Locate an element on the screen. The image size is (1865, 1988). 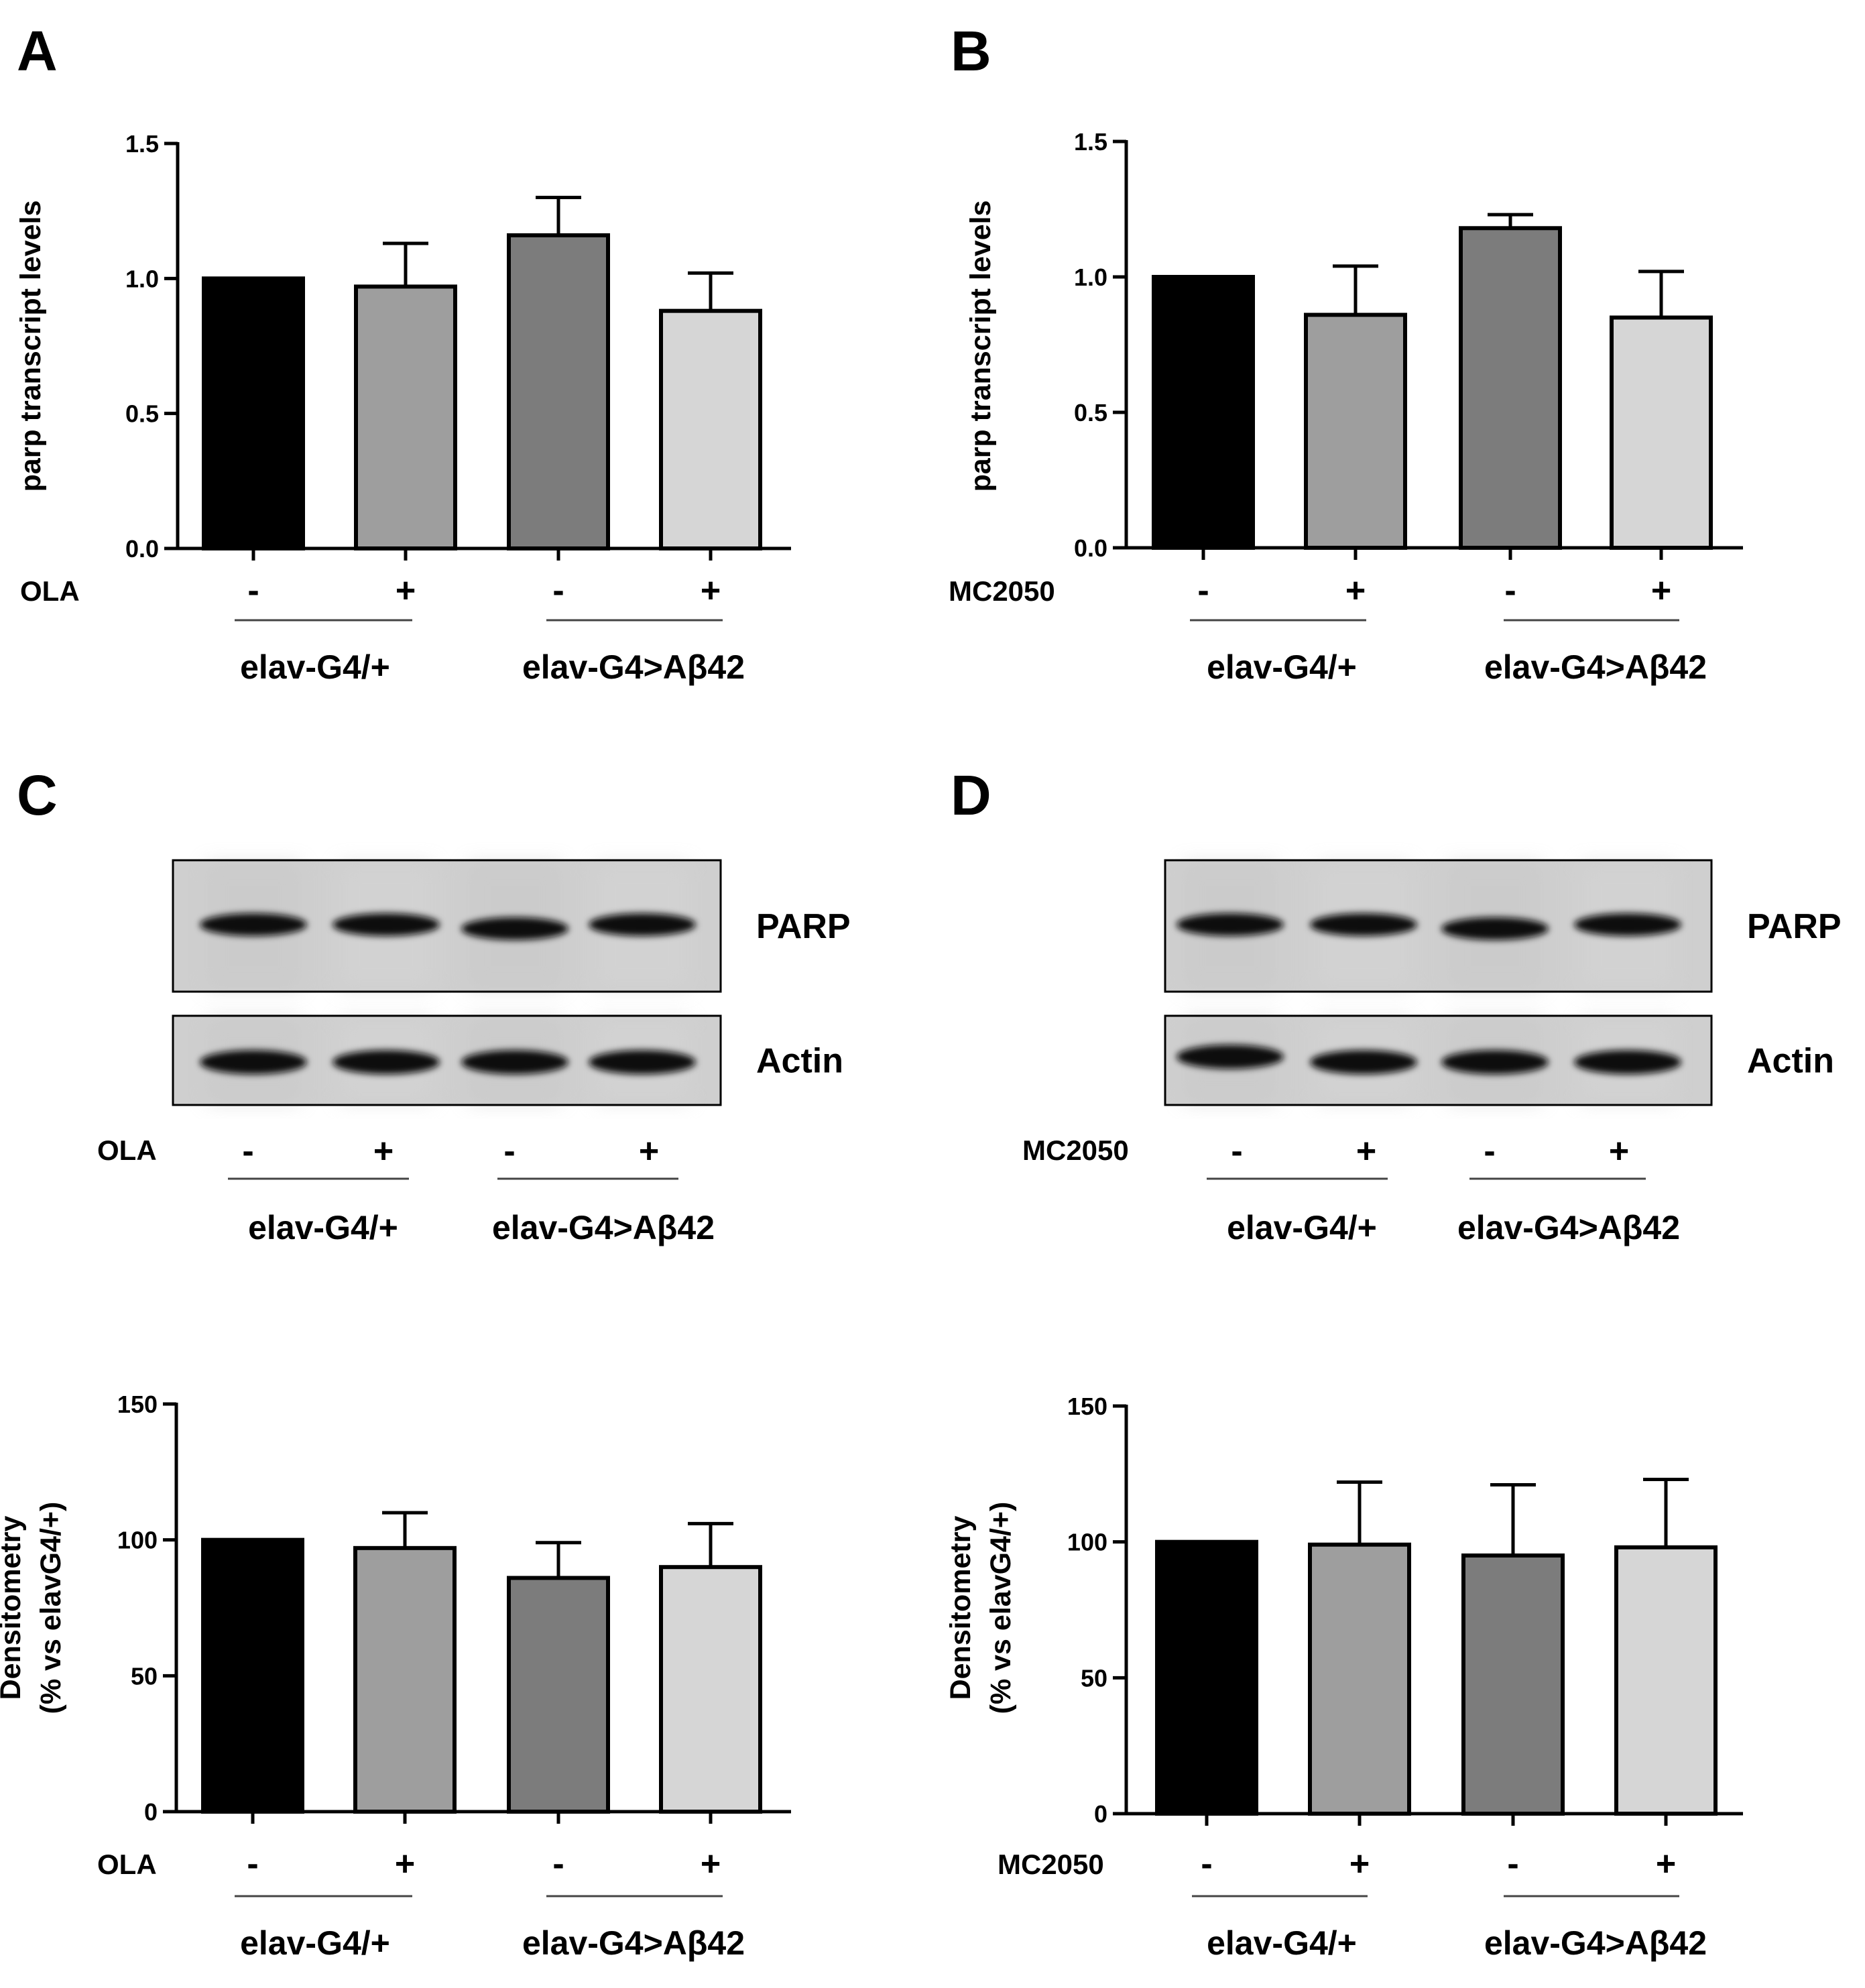
western-blot-c: PARP Actin OLA - + - + elav-G4/+ elav-G4>Aβ42 is located at coordinates (474, 1052).